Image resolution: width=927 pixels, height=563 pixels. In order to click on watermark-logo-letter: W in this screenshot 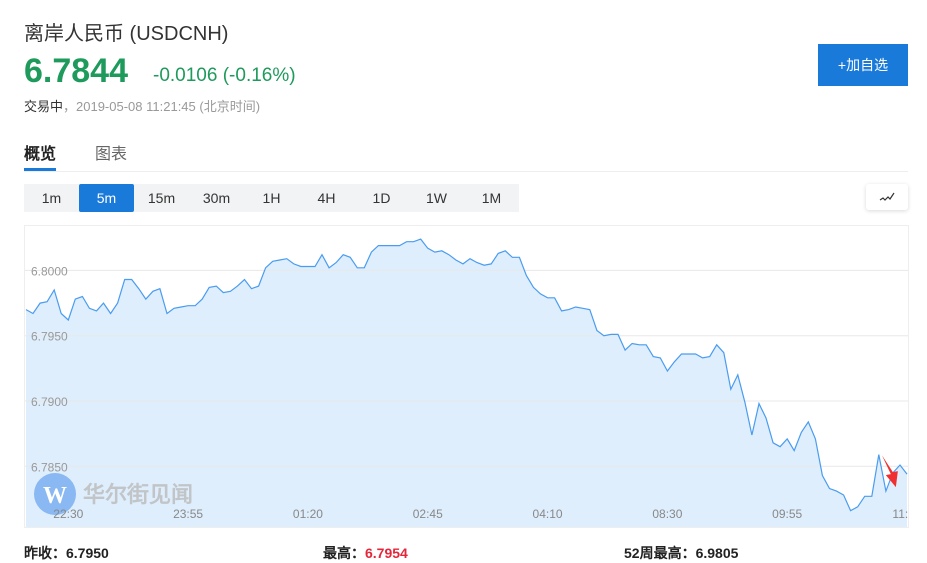, I will do `click(55, 496)`.